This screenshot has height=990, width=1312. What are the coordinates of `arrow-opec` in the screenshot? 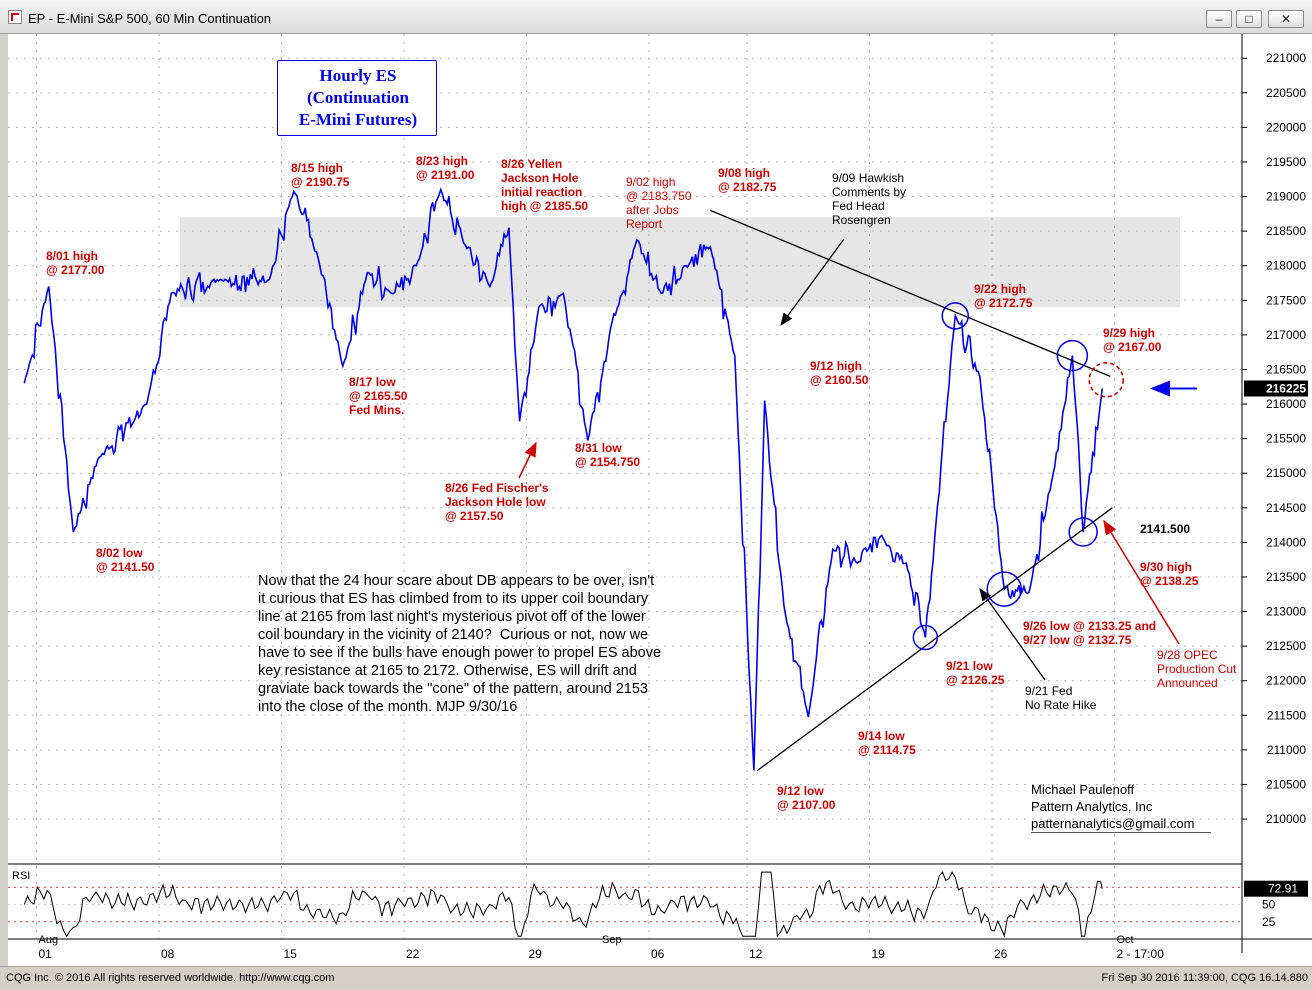 It's located at (1141, 582).